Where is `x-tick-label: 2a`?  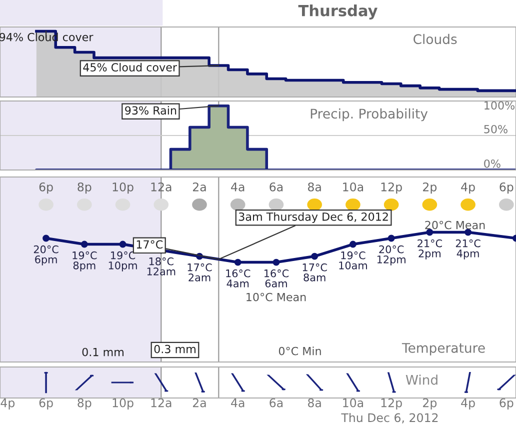
x-tick-label: 2a is located at coordinates (199, 403).